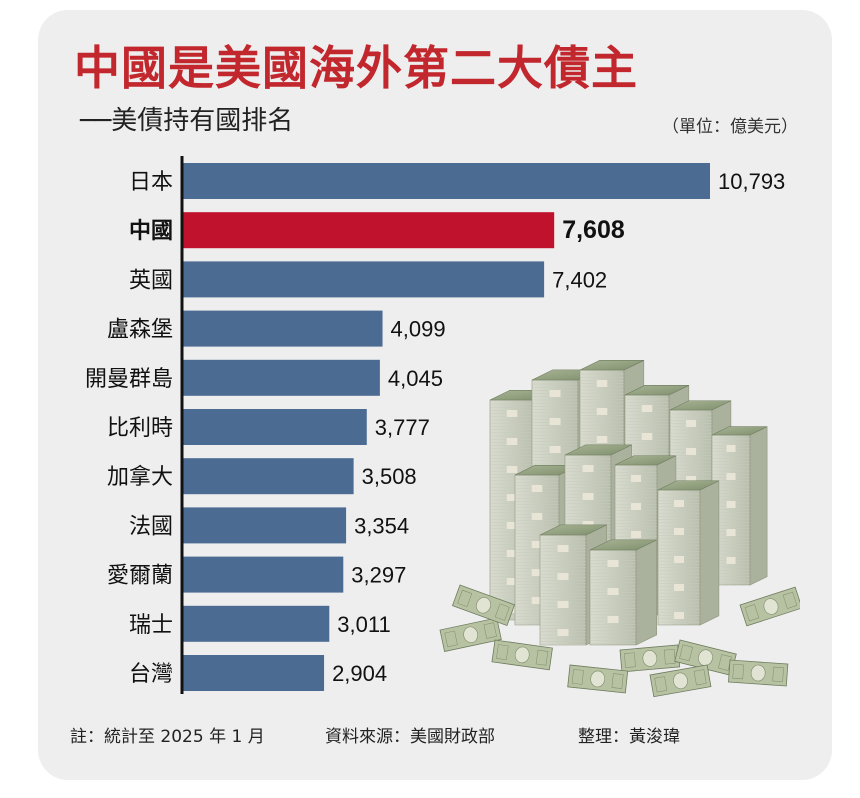 This screenshot has width=860, height=798. Describe the element at coordinates (359, 673) in the screenshot. I see `value-label: 2,904` at that location.